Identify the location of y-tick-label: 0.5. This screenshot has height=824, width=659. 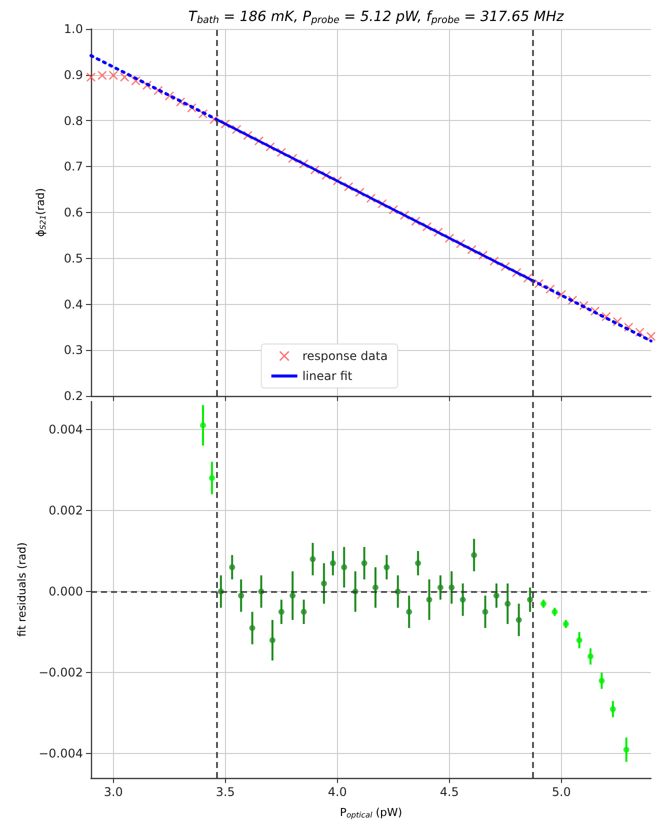
(73, 258).